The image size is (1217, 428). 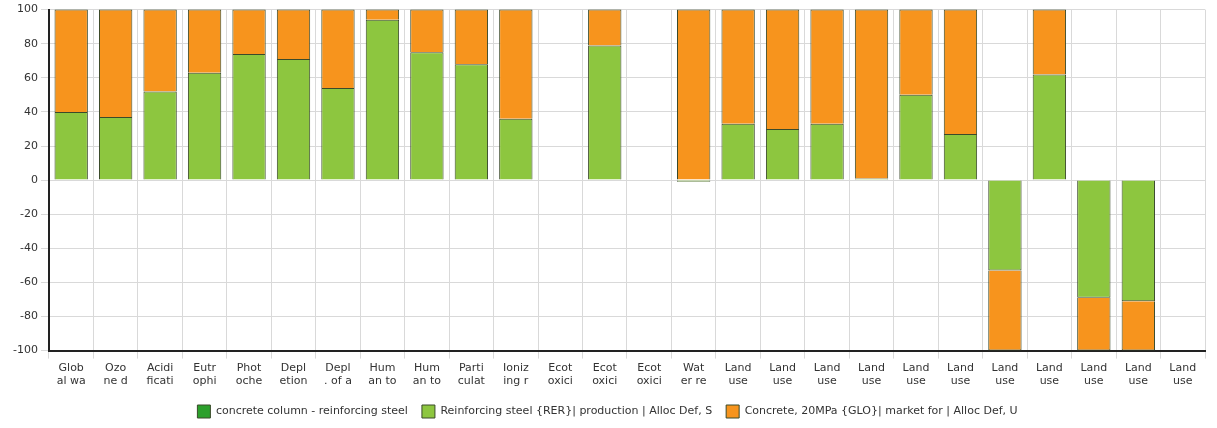 What do you see at coordinates (204, 374) in the screenshot?
I see `x-tick-label: Eutr ophi` at bounding box center [204, 374].